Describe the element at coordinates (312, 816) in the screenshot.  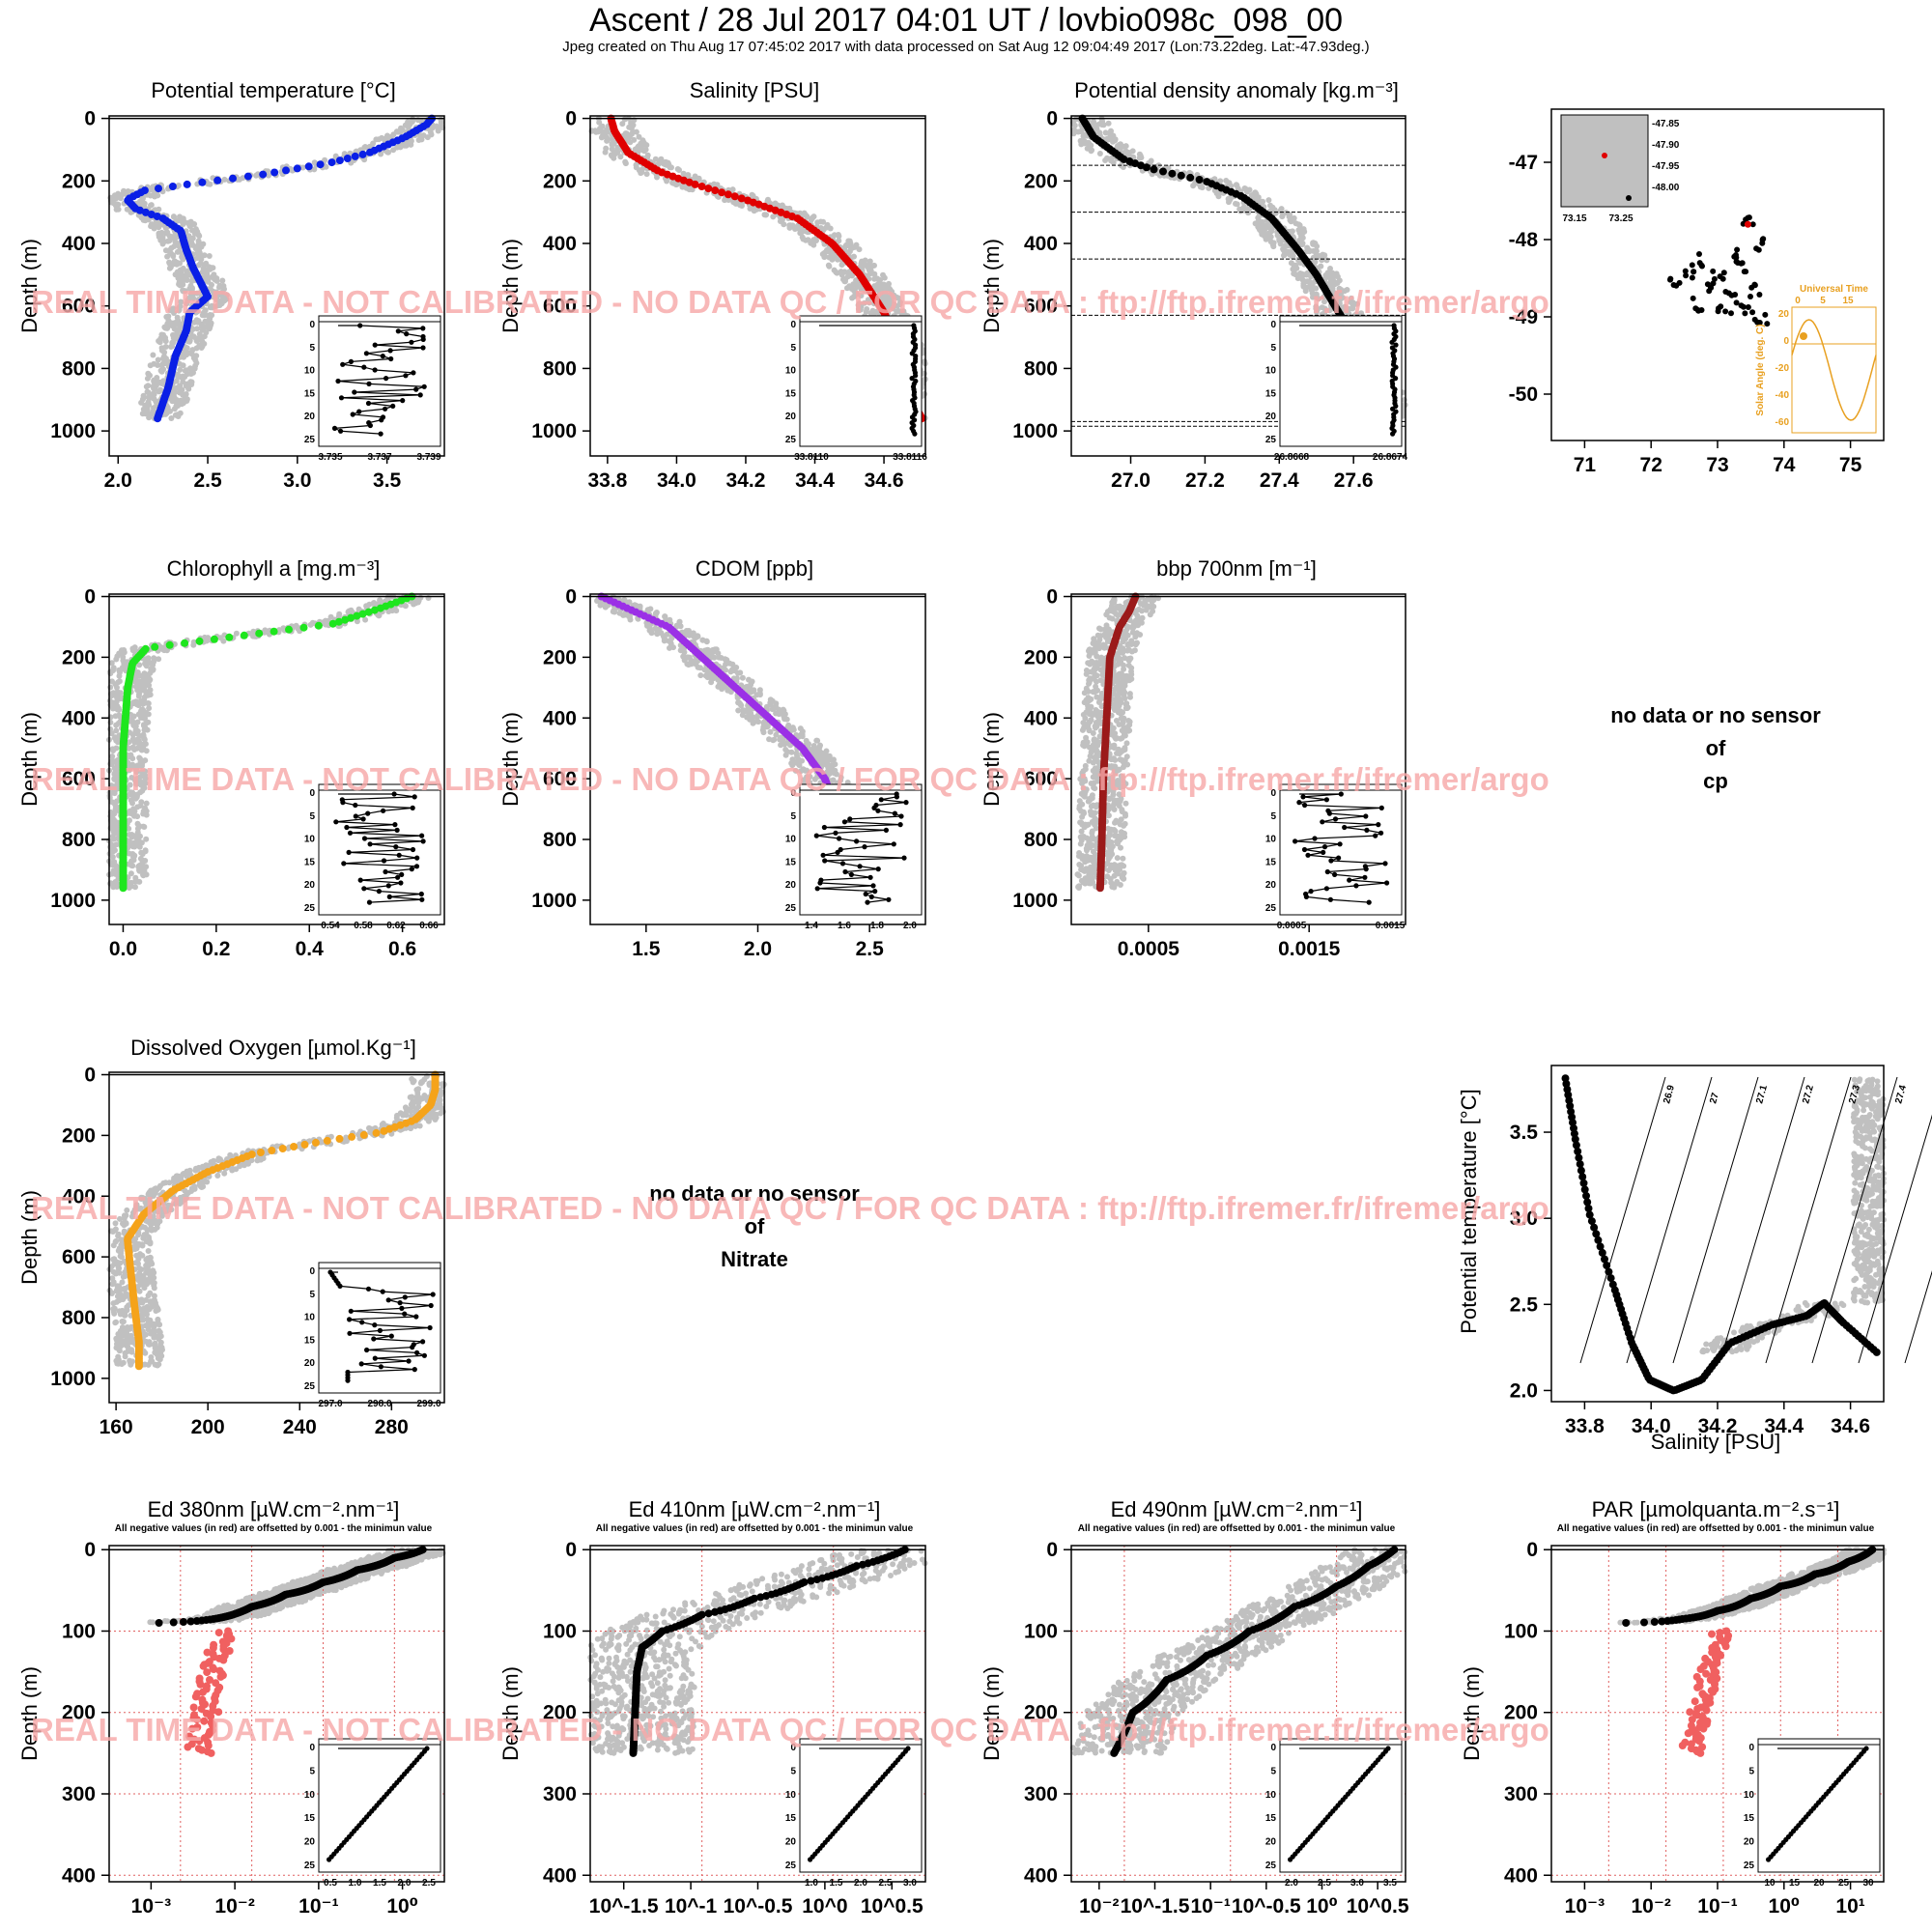
I see `chl-inset-ytick-label: 5` at that location.